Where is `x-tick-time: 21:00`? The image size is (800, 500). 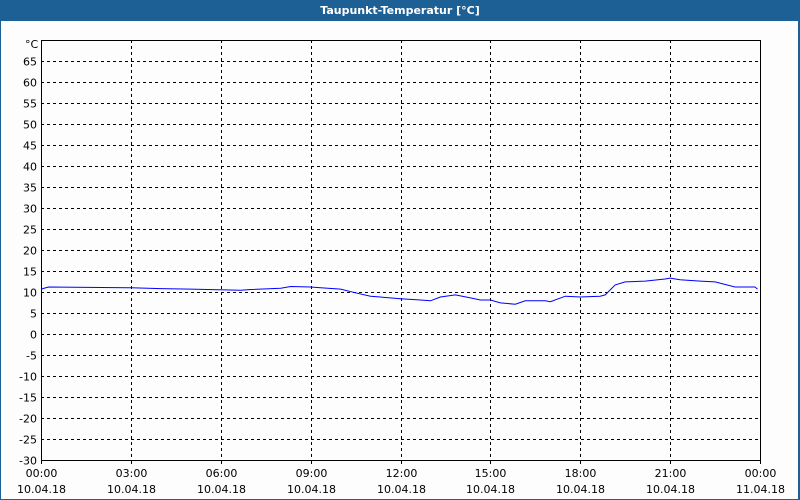 x-tick-time: 21:00 is located at coordinates (671, 473).